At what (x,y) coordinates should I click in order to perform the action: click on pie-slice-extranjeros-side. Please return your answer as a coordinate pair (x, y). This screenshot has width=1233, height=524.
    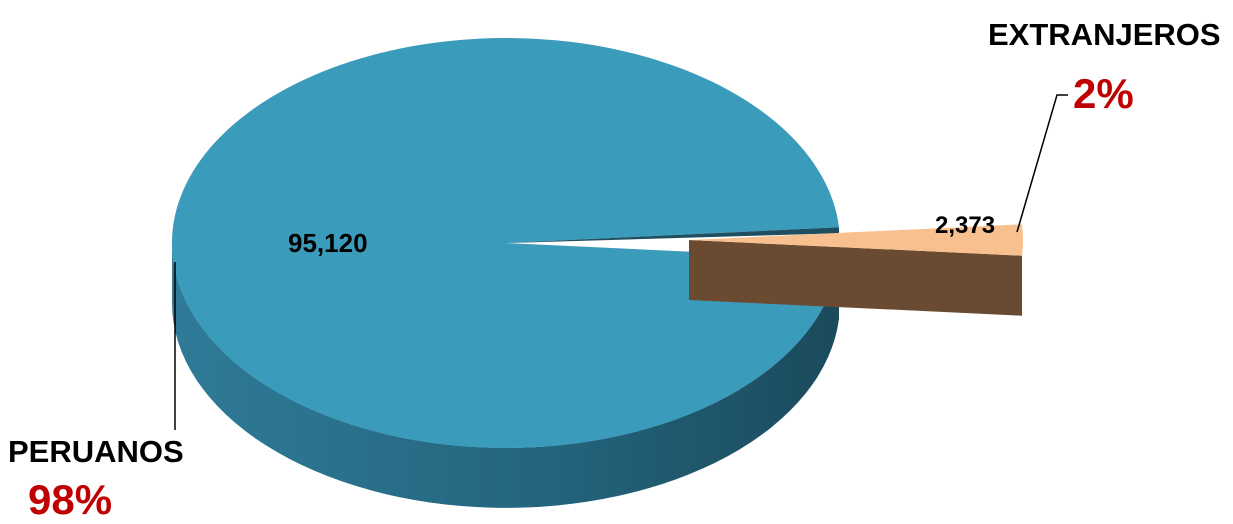
    Looking at the image, I should click on (855, 278).